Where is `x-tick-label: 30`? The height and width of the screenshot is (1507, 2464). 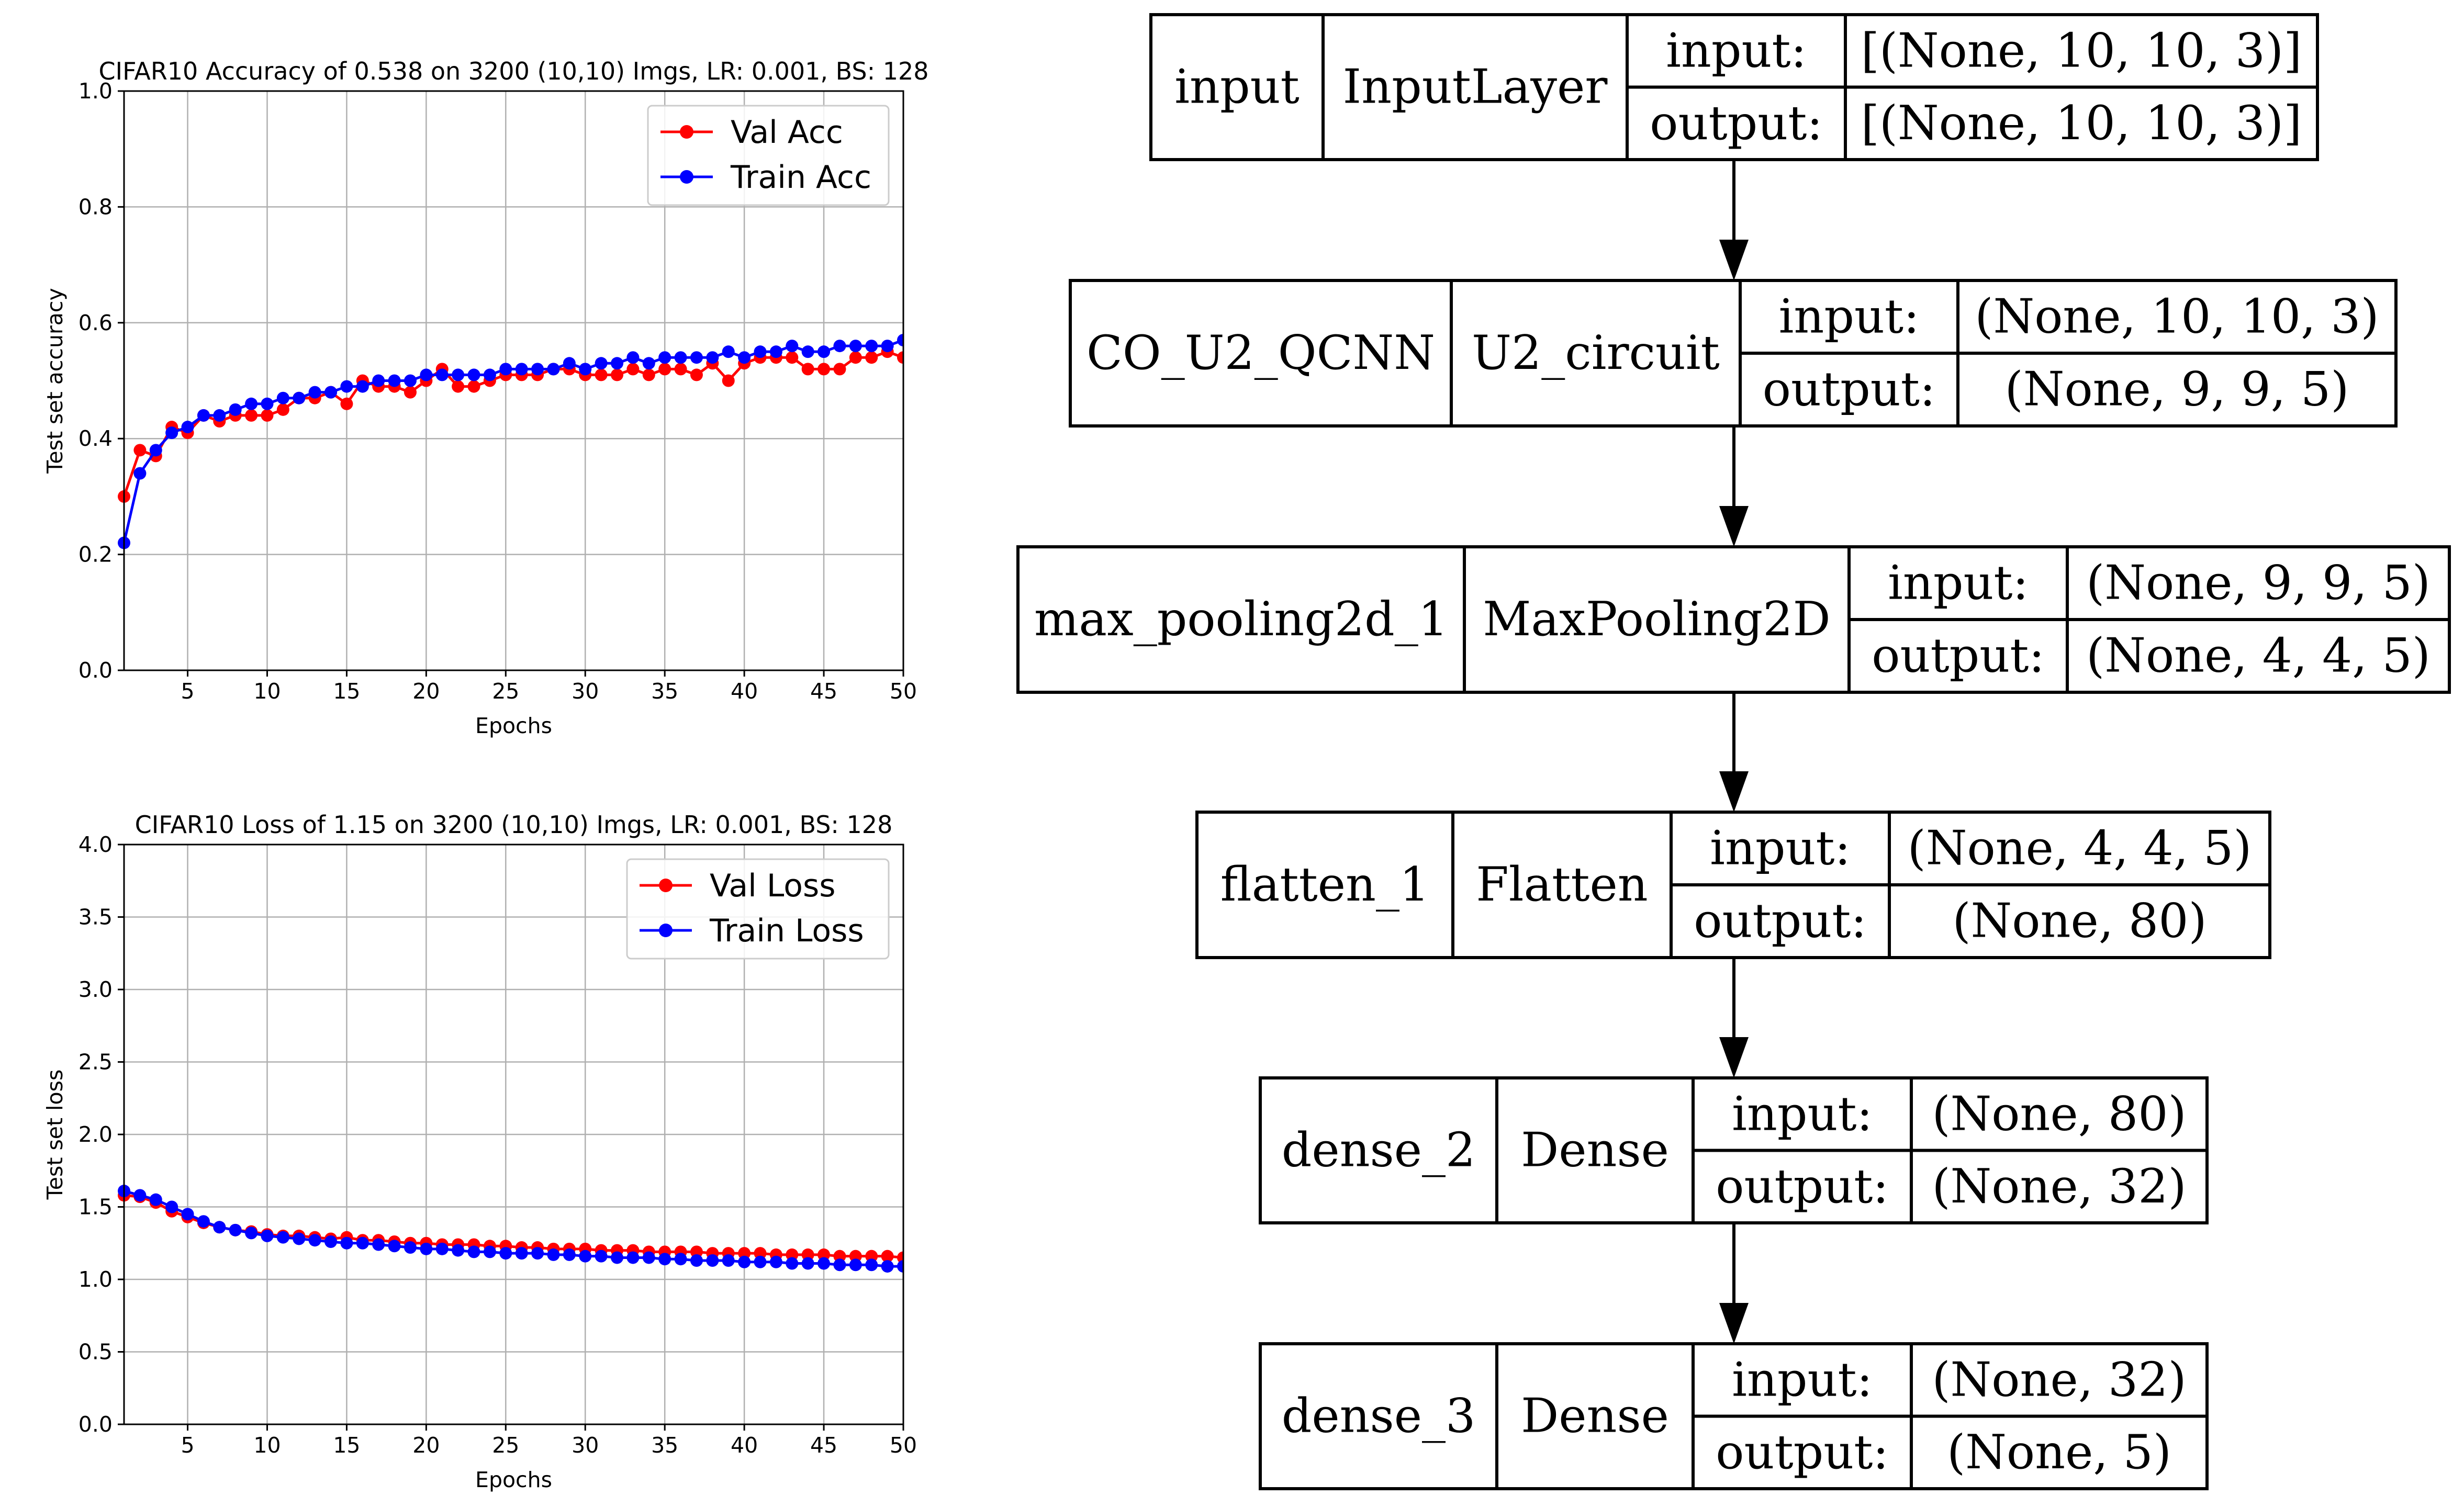
x-tick-label: 30 is located at coordinates (585, 1445).